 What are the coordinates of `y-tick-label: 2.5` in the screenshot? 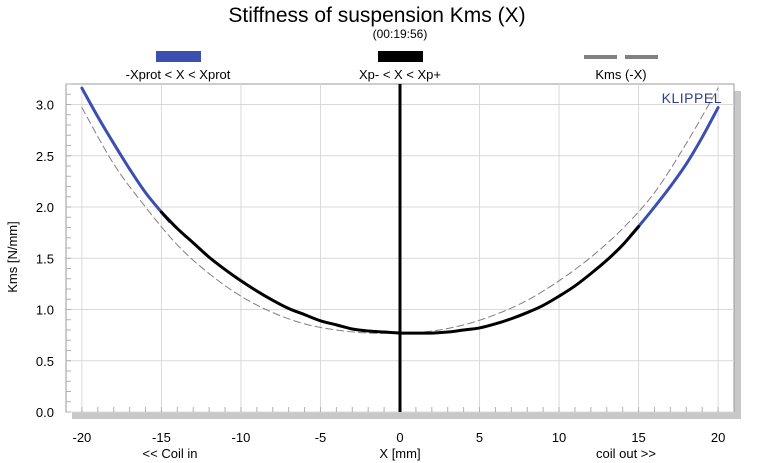 It's located at (45, 156).